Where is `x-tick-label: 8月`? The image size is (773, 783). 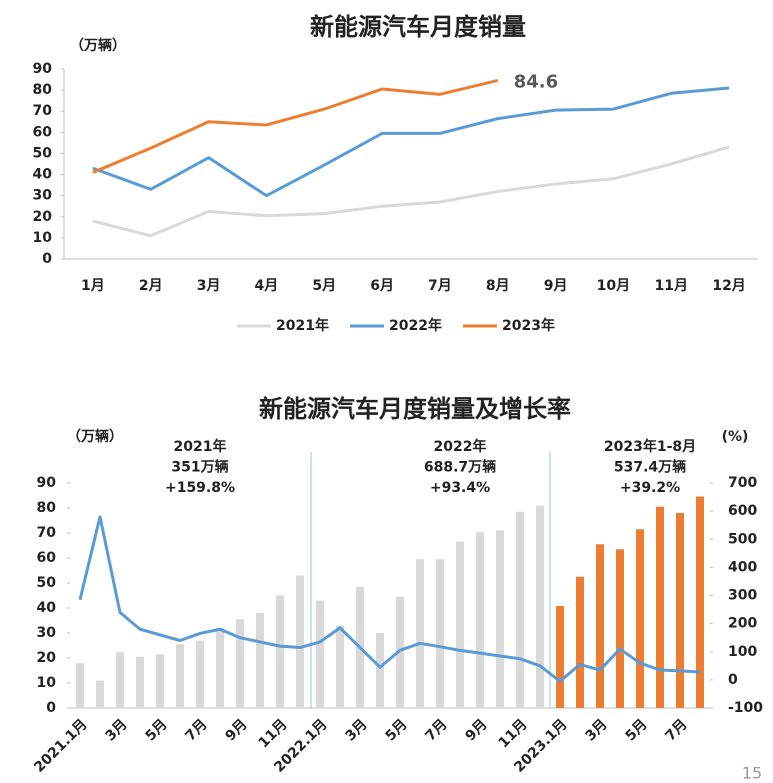
x-tick-label: 8月 is located at coordinates (498, 286).